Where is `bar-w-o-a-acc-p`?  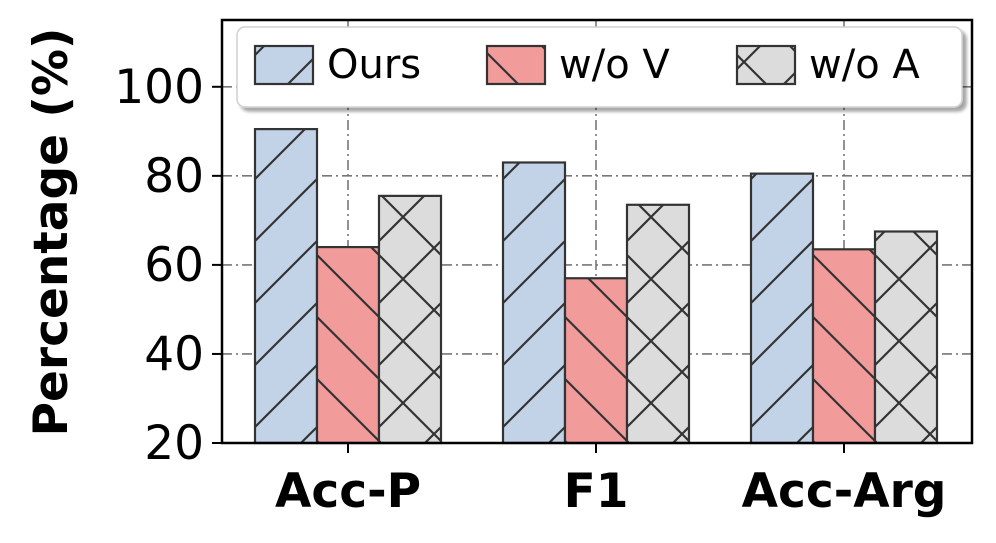 bar-w-o-a-acc-p is located at coordinates (410, 319).